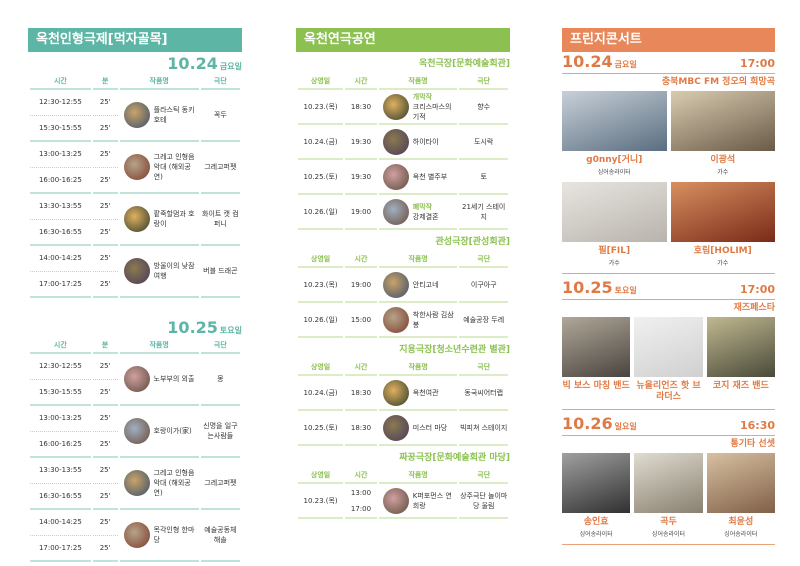 The image size is (800, 566). What do you see at coordinates (135, 63) in the screenshot?
I see `day-heading: 10.24 금요일` at bounding box center [135, 63].